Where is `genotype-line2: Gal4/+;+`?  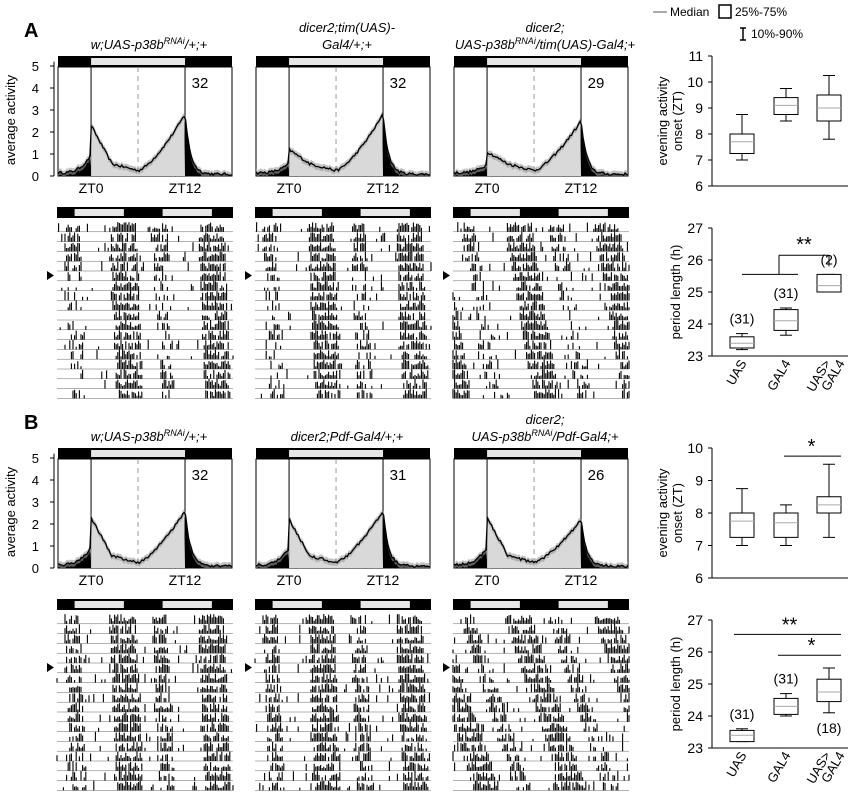 genotype-line2: Gal4/+;+ is located at coordinates (347, 44).